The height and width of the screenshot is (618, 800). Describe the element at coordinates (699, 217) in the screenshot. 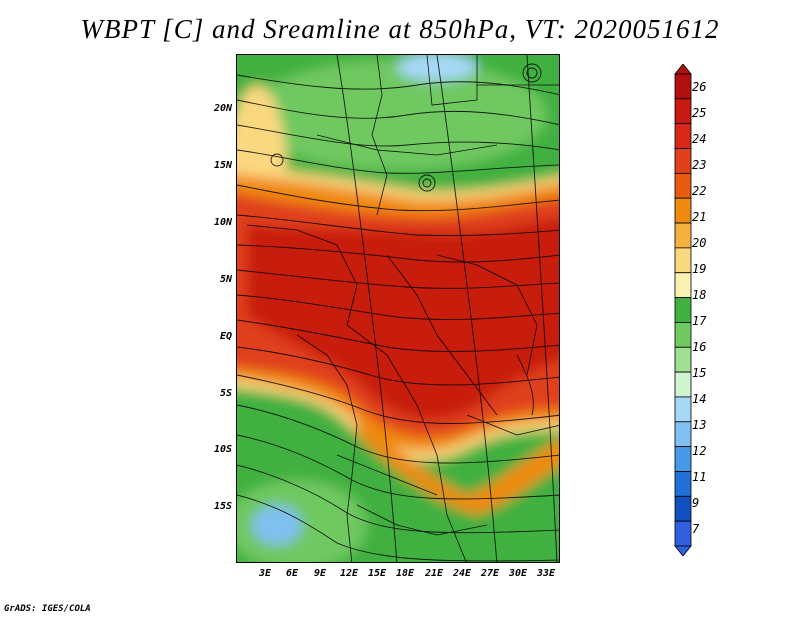

I see `colorbar-label-21: 21` at that location.